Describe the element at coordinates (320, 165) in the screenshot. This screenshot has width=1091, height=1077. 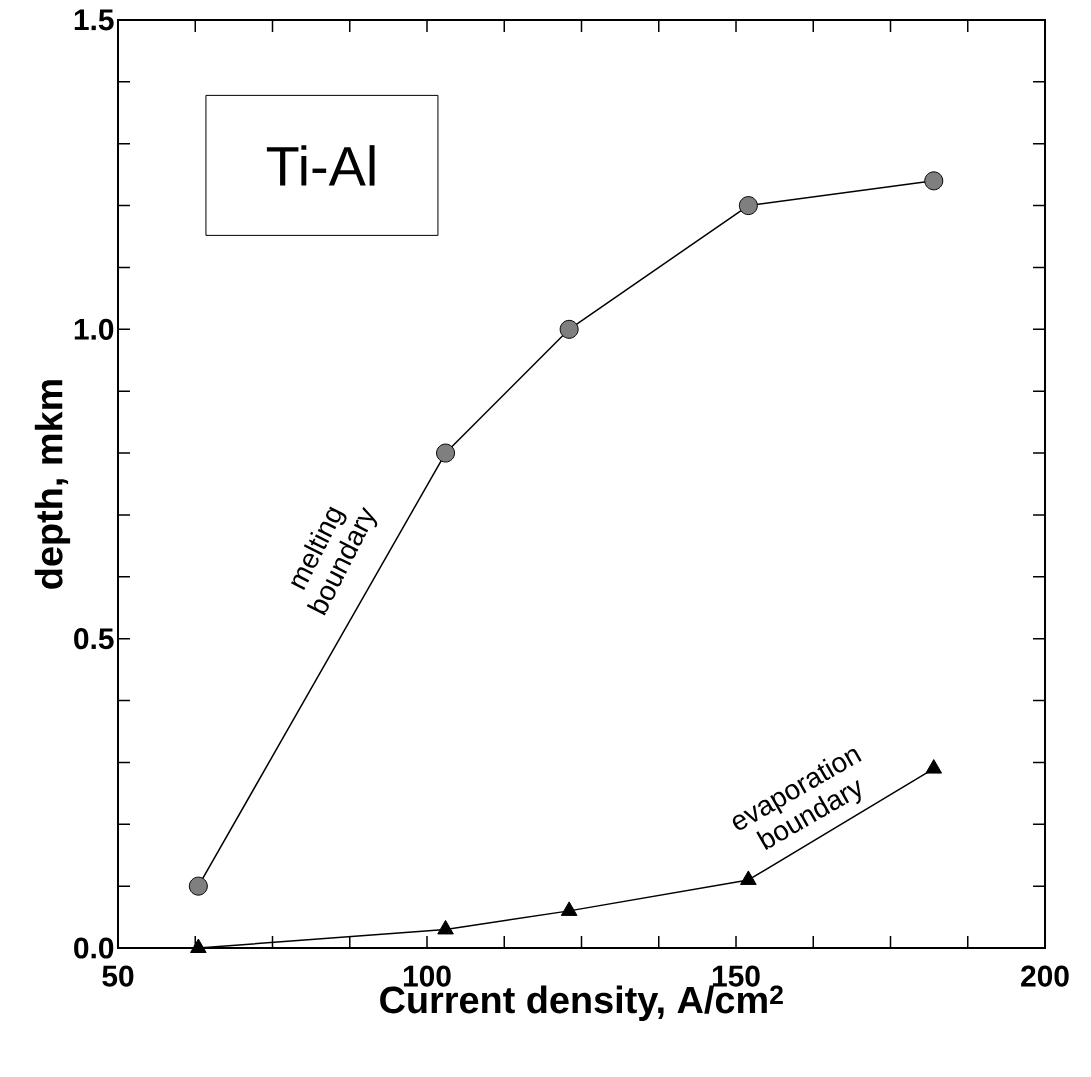
I see `annotation: Ti-Al` at that location.